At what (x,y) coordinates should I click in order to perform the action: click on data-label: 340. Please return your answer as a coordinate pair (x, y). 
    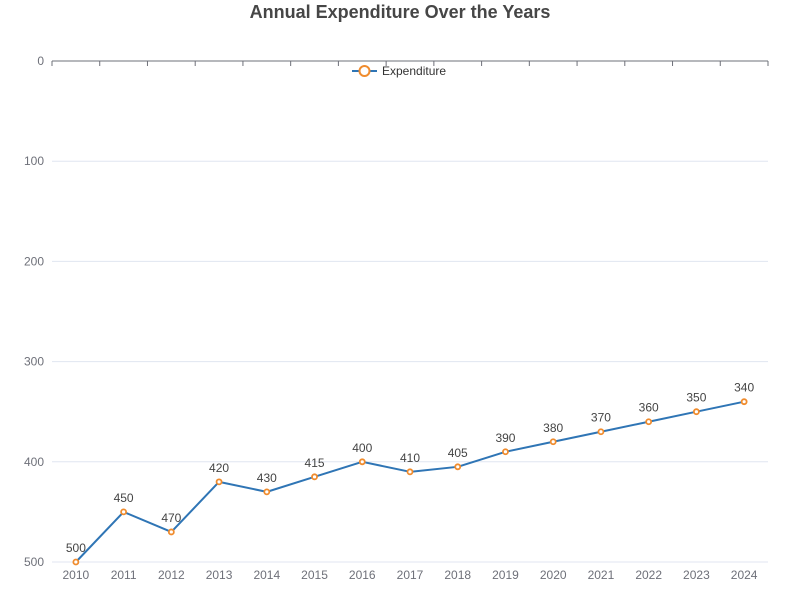
    Looking at the image, I should click on (744, 388).